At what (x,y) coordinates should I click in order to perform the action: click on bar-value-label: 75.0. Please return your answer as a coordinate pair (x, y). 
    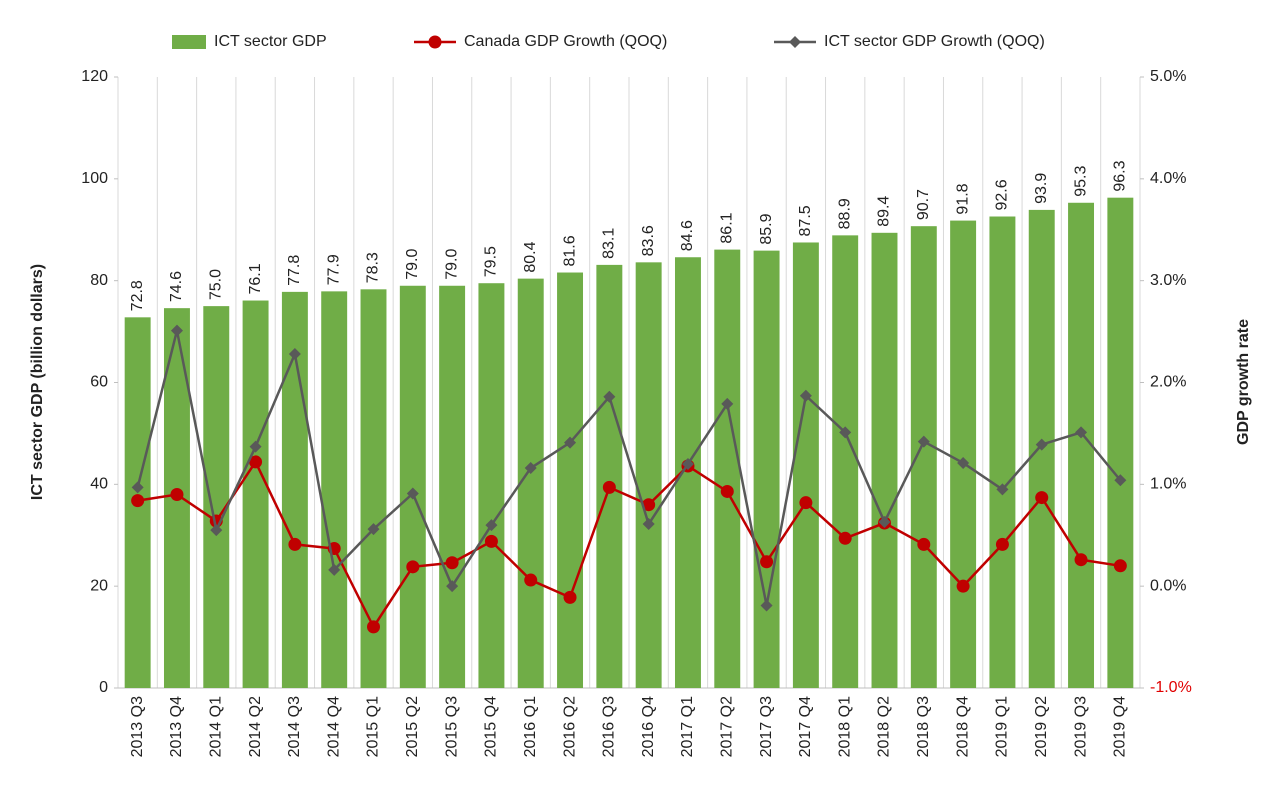
    Looking at the image, I should click on (215, 284).